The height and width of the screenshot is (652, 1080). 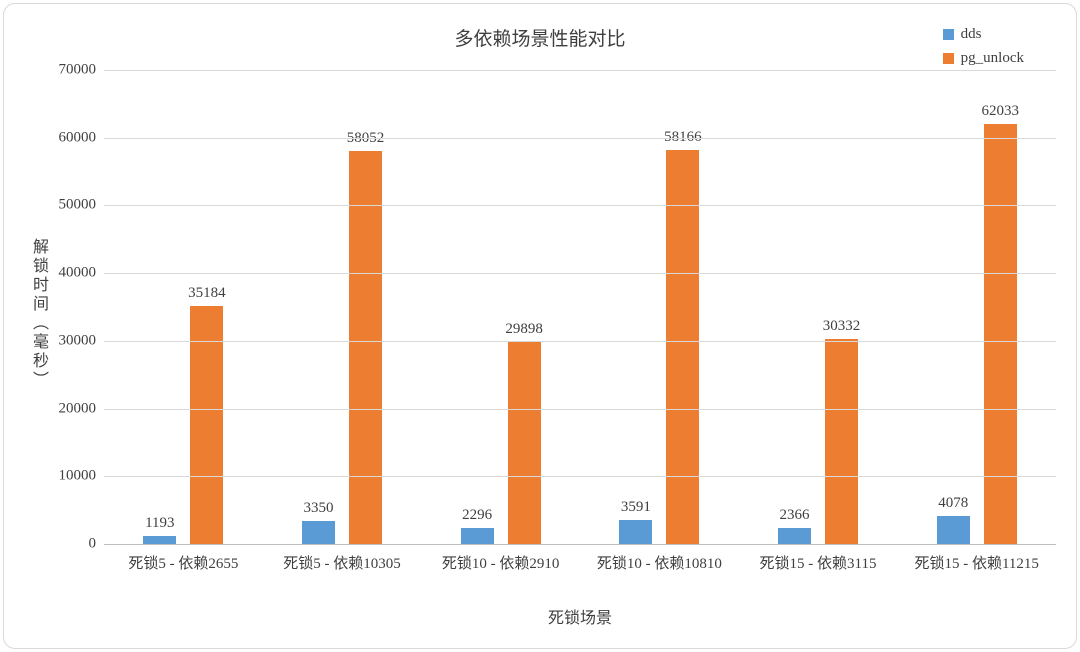 I want to click on bar-dds: 1193, so click(x=160, y=529).